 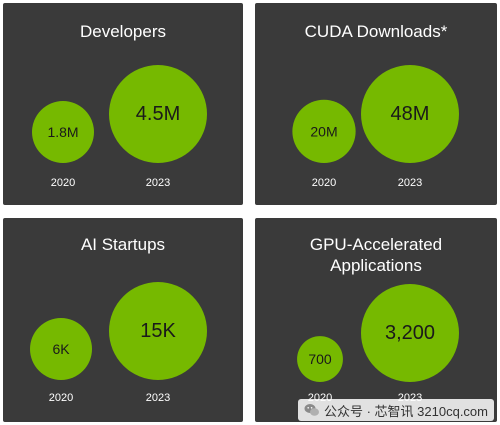 I want to click on bubble-value-label: 700, so click(x=320, y=359).